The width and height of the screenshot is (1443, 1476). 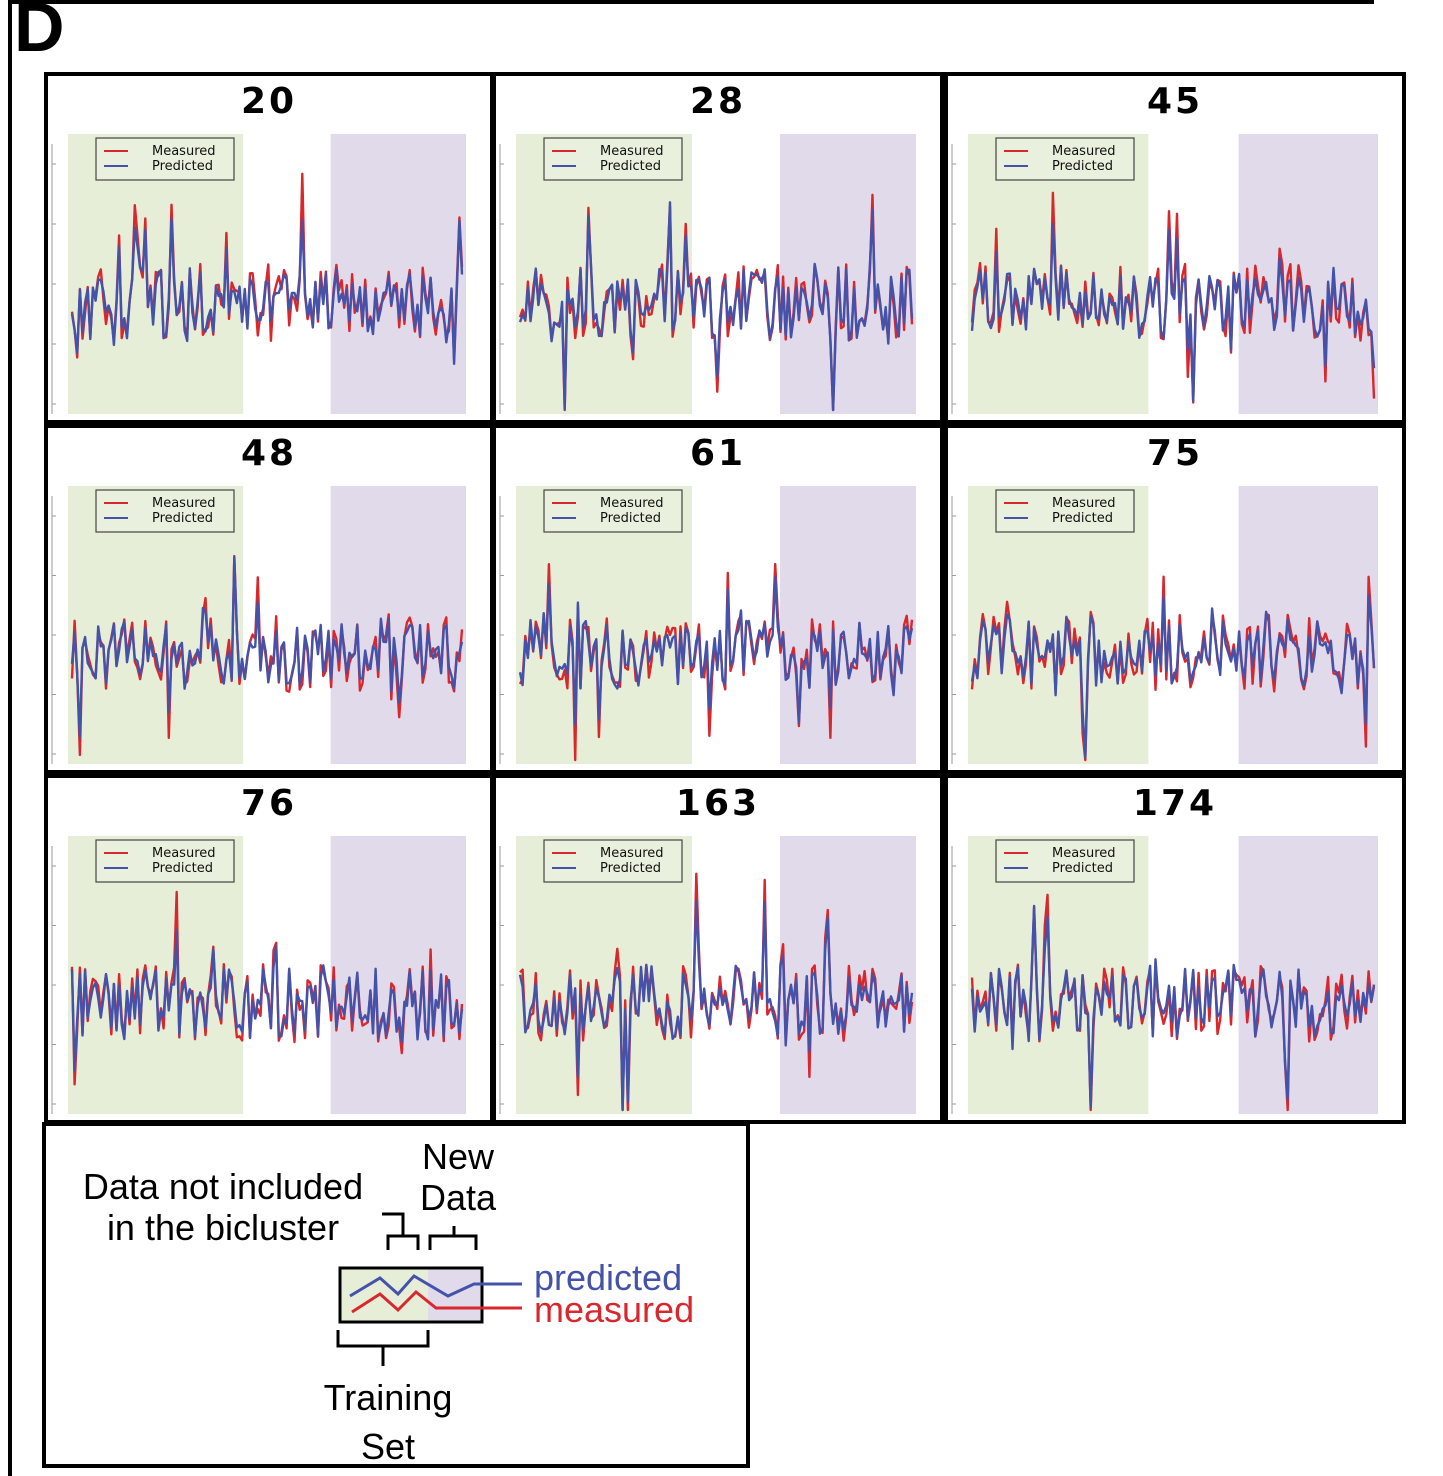 I want to click on chart-panel-76: 76 Measured Predicted, so click(x=269, y=949).